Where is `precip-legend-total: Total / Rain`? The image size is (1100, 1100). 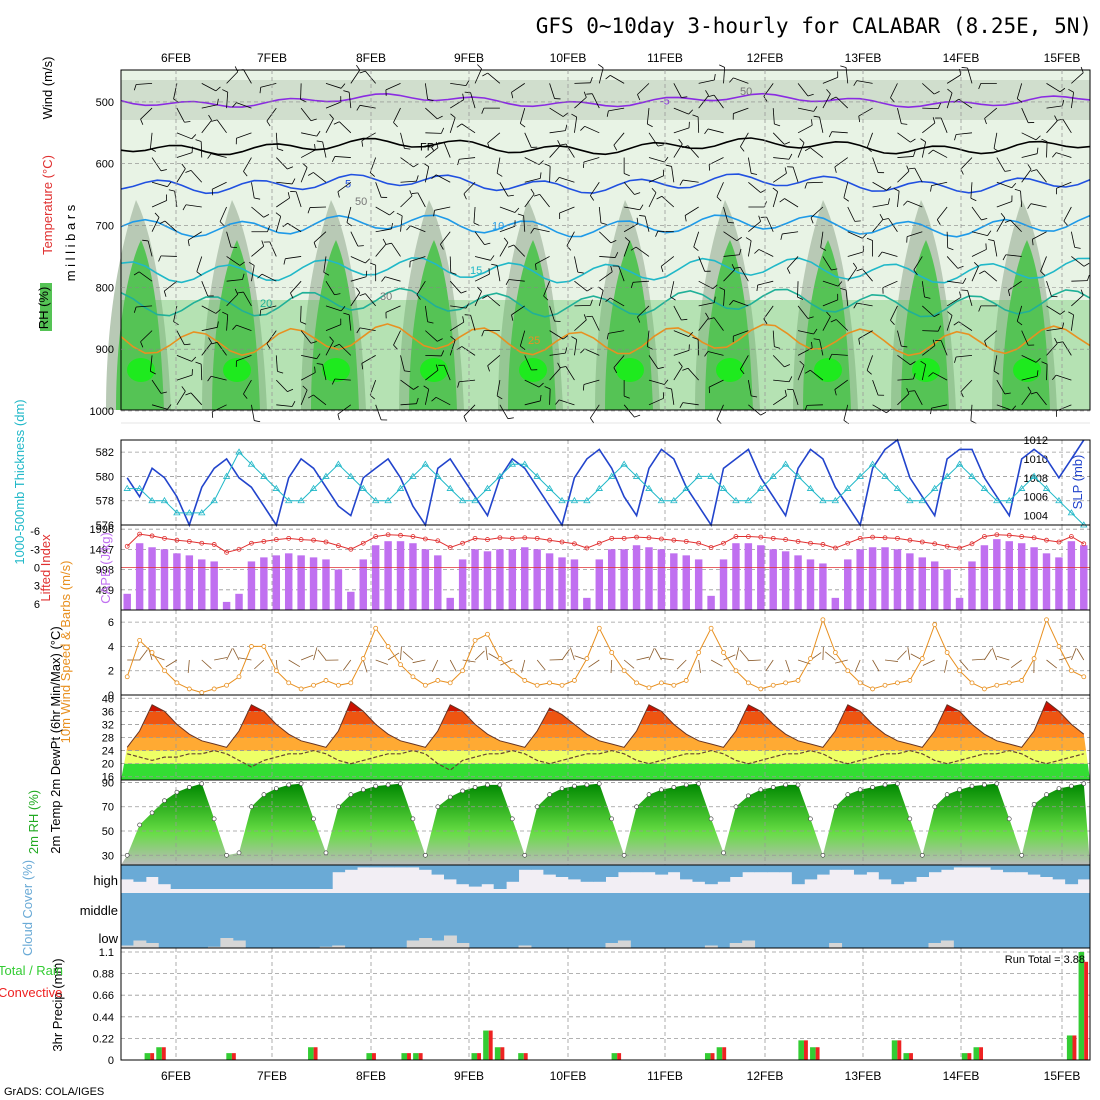
precip-legend-total: Total / Rain is located at coordinates (31, 970).